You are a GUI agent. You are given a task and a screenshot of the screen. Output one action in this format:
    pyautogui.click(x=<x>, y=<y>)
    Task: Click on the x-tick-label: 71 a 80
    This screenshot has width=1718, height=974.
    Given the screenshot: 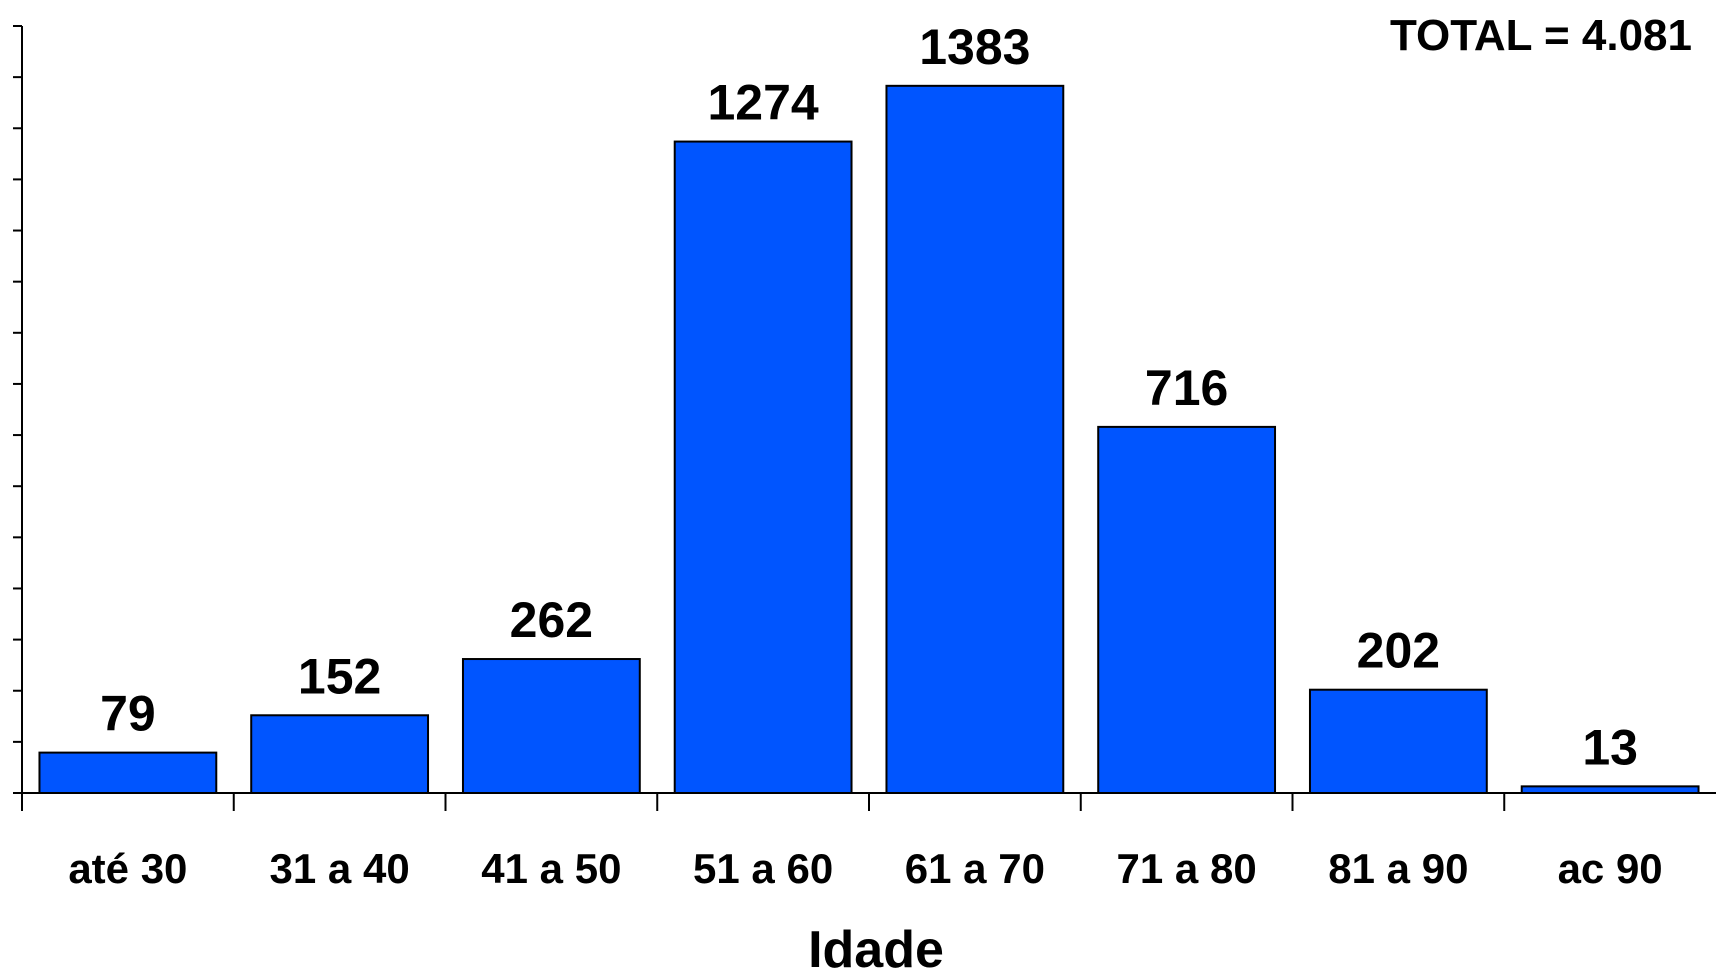 What is the action you would take?
    pyautogui.click(x=1187, y=868)
    